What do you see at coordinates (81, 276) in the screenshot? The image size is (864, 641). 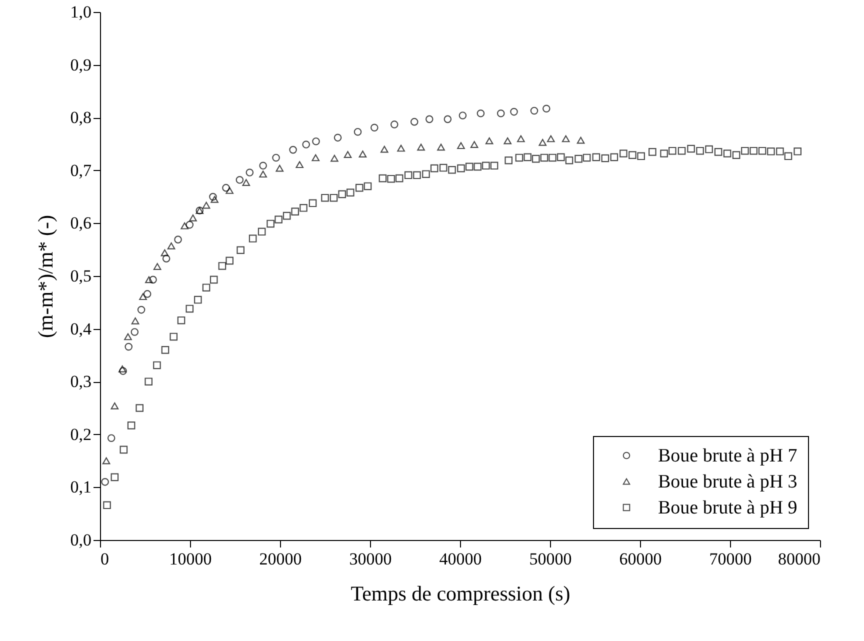 I see `y-tick-label: 0,5` at bounding box center [81, 276].